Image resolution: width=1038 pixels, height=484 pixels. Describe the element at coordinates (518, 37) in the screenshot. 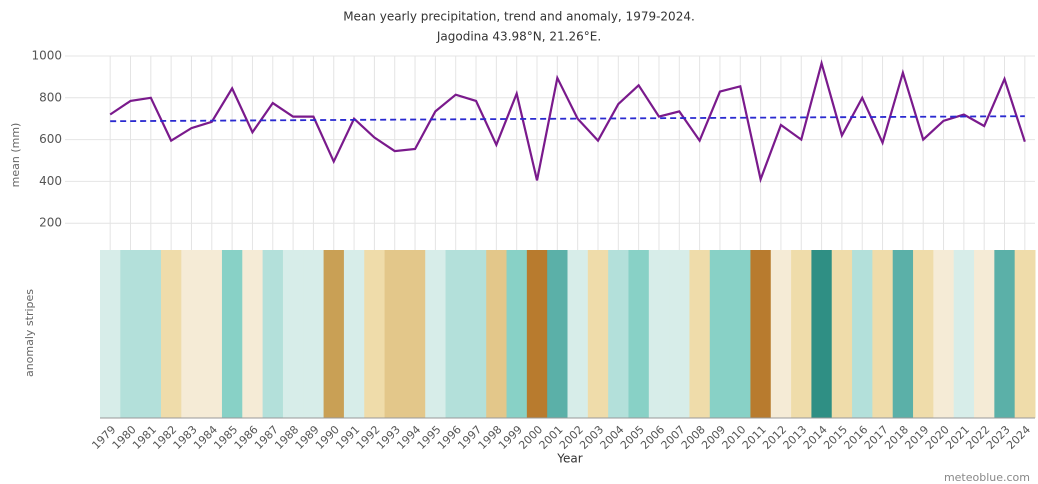

I see `chart-subtitle: Jagodina 43.98°N, 21.26°E.` at that location.